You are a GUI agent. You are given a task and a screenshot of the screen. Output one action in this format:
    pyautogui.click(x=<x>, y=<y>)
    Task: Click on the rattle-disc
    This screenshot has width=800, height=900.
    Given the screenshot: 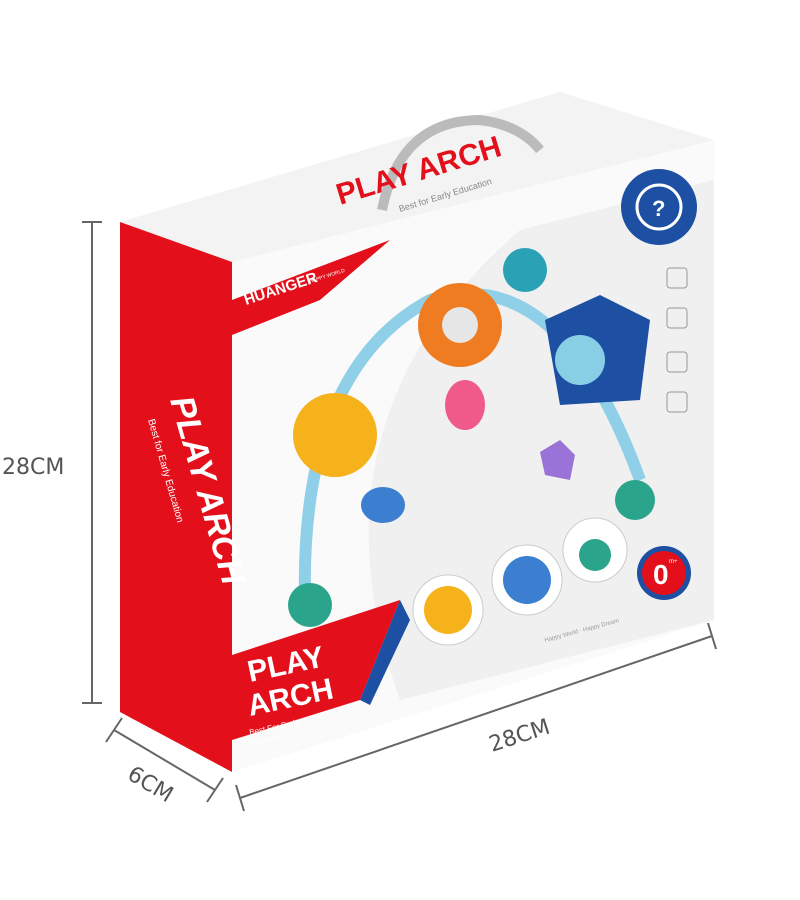 What is the action you would take?
    pyautogui.click(x=580, y=360)
    